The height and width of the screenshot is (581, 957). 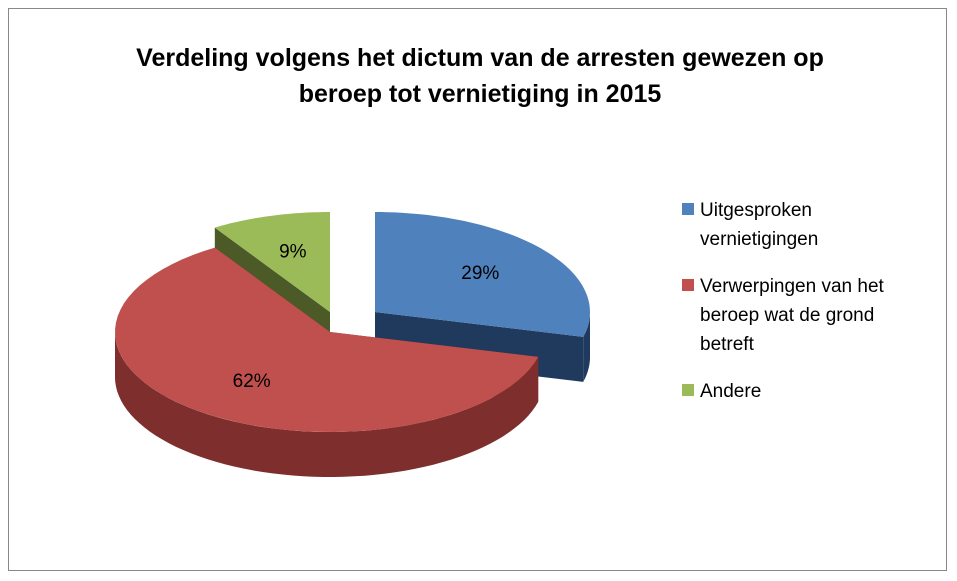 What do you see at coordinates (812, 391) in the screenshot?
I see `legend-entry: Andere` at bounding box center [812, 391].